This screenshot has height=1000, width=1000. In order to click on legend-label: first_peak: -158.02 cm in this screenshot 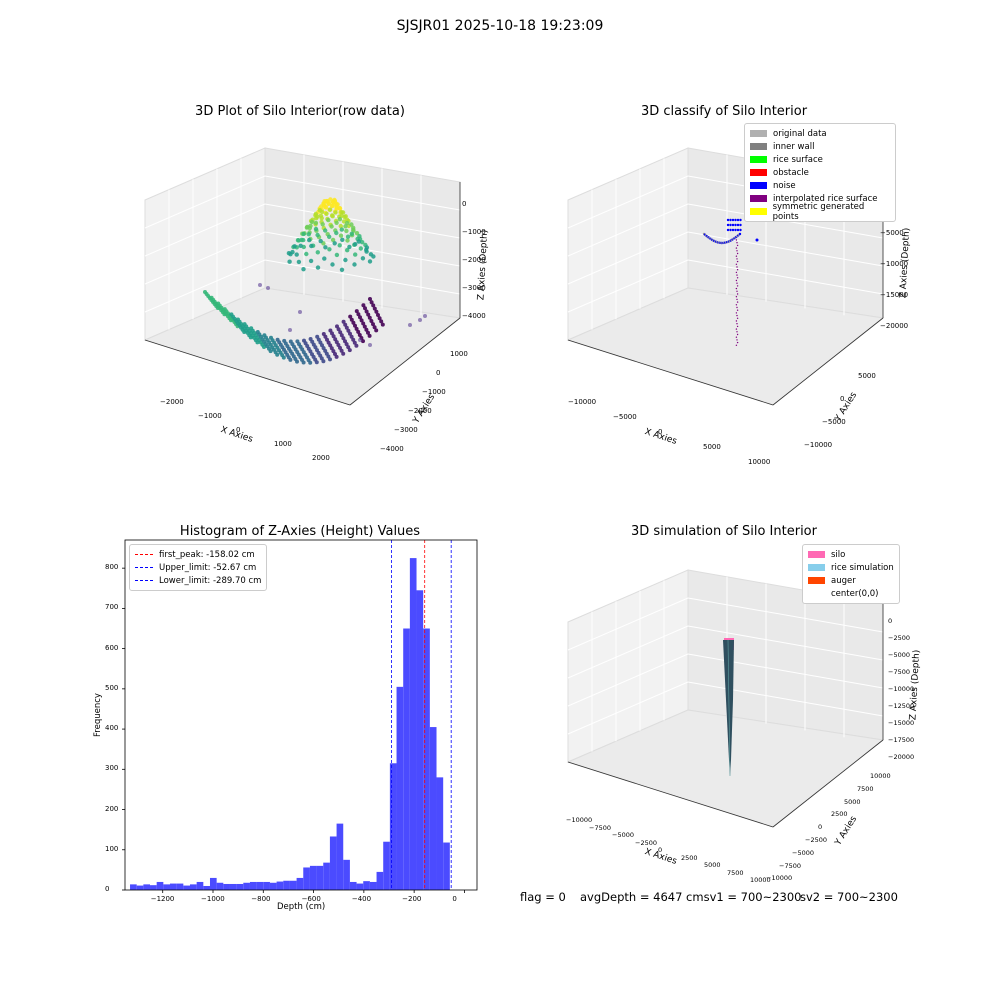, I will do `click(207, 554)`.